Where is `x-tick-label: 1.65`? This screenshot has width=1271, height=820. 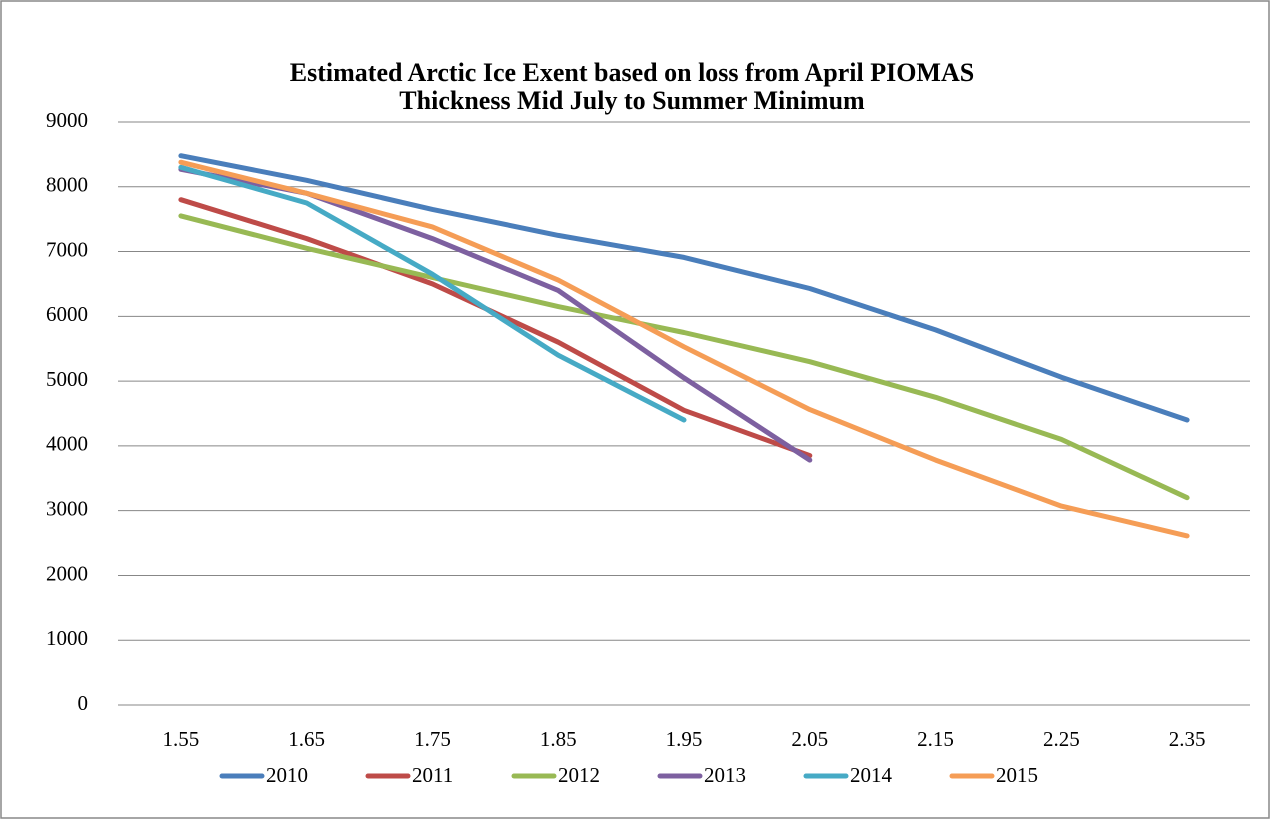 x-tick-label: 1.65 is located at coordinates (306, 739).